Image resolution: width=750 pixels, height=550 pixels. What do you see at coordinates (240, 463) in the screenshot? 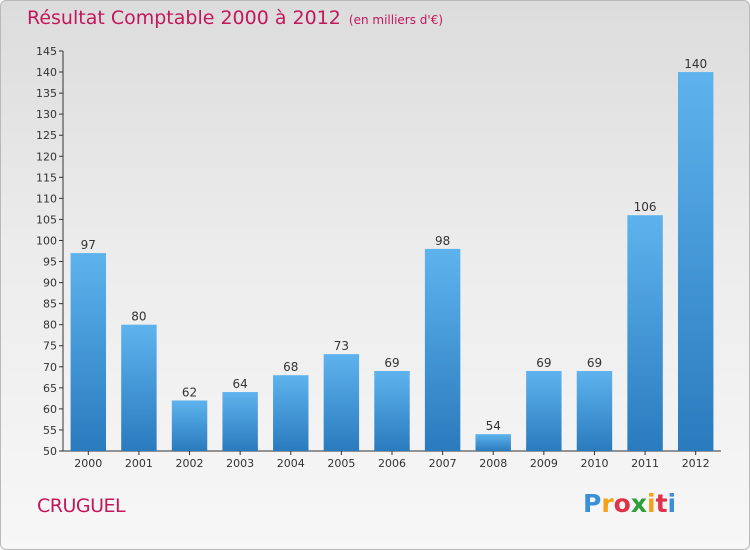
I see `x-tick-label: 2003` at bounding box center [240, 463].